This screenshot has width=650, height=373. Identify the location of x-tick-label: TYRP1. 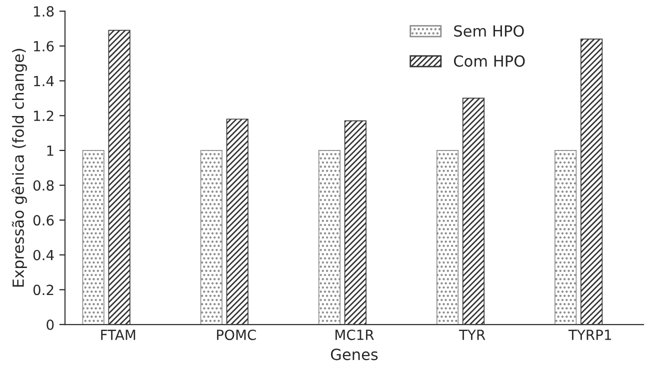
(590, 335).